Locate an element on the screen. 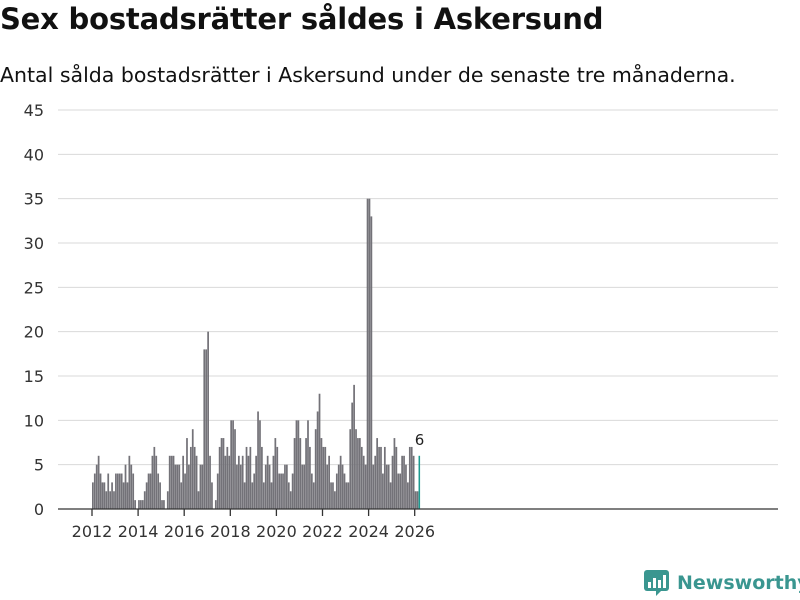 Image resolution: width=800 pixels, height=600 pixels. y-tick-label: 15 is located at coordinates (34, 376).